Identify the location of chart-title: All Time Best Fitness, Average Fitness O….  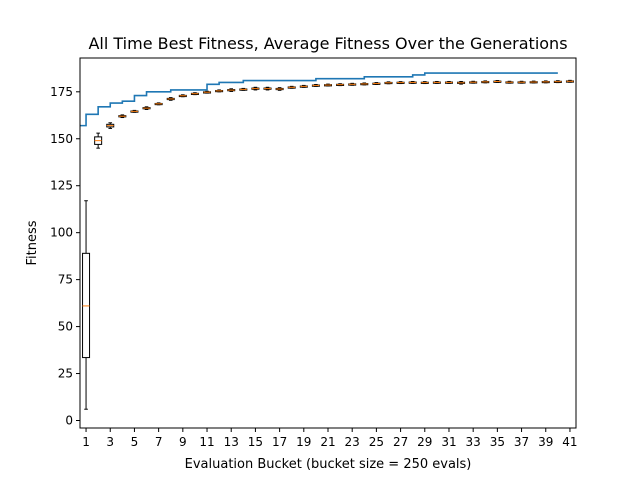
(327, 43).